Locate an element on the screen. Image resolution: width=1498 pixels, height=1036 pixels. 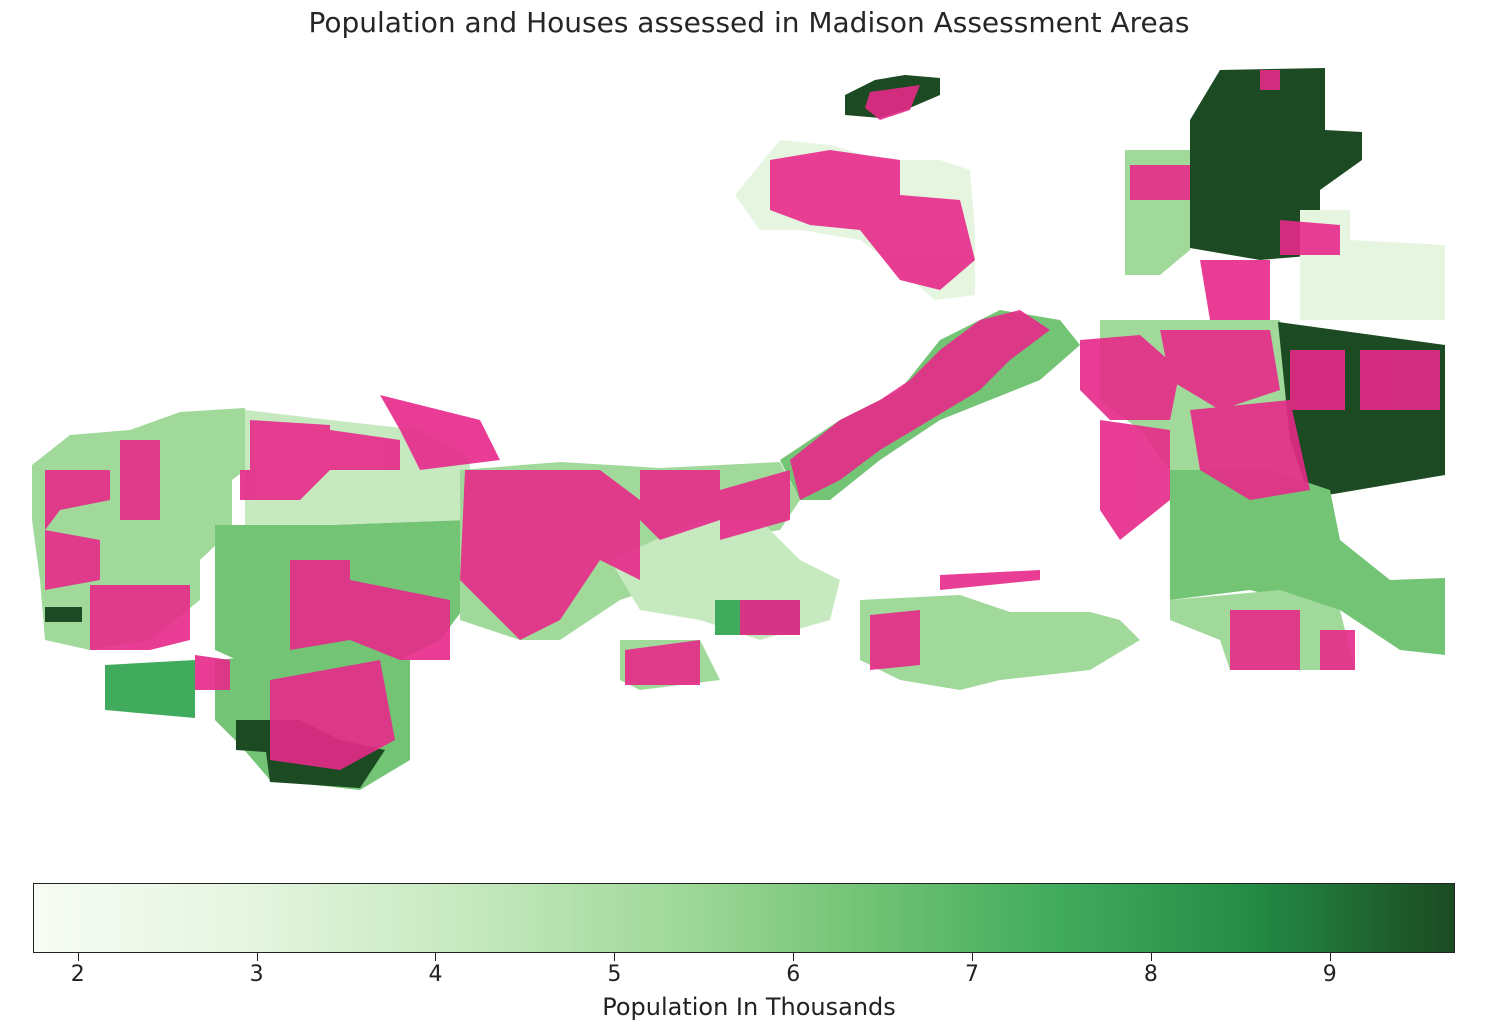
house-cluster-center is located at coordinates (625, 555).